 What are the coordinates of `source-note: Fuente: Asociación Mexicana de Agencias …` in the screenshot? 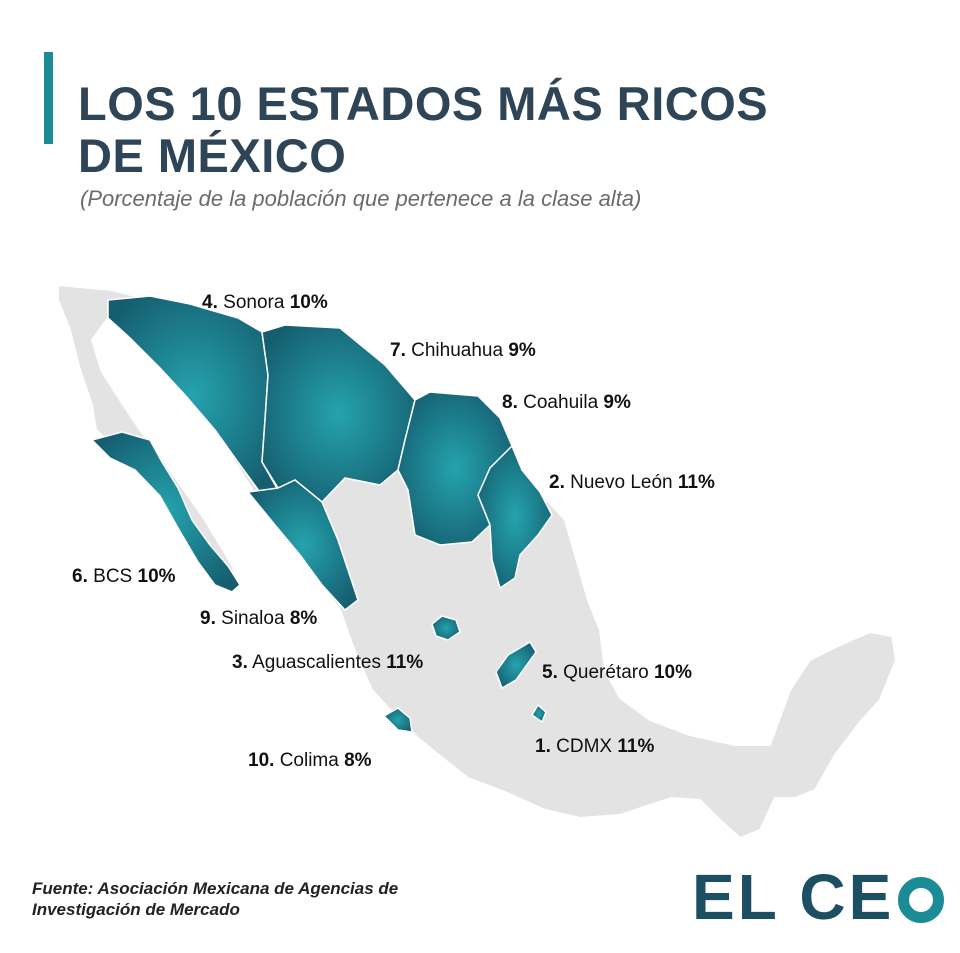 It's located at (215, 899).